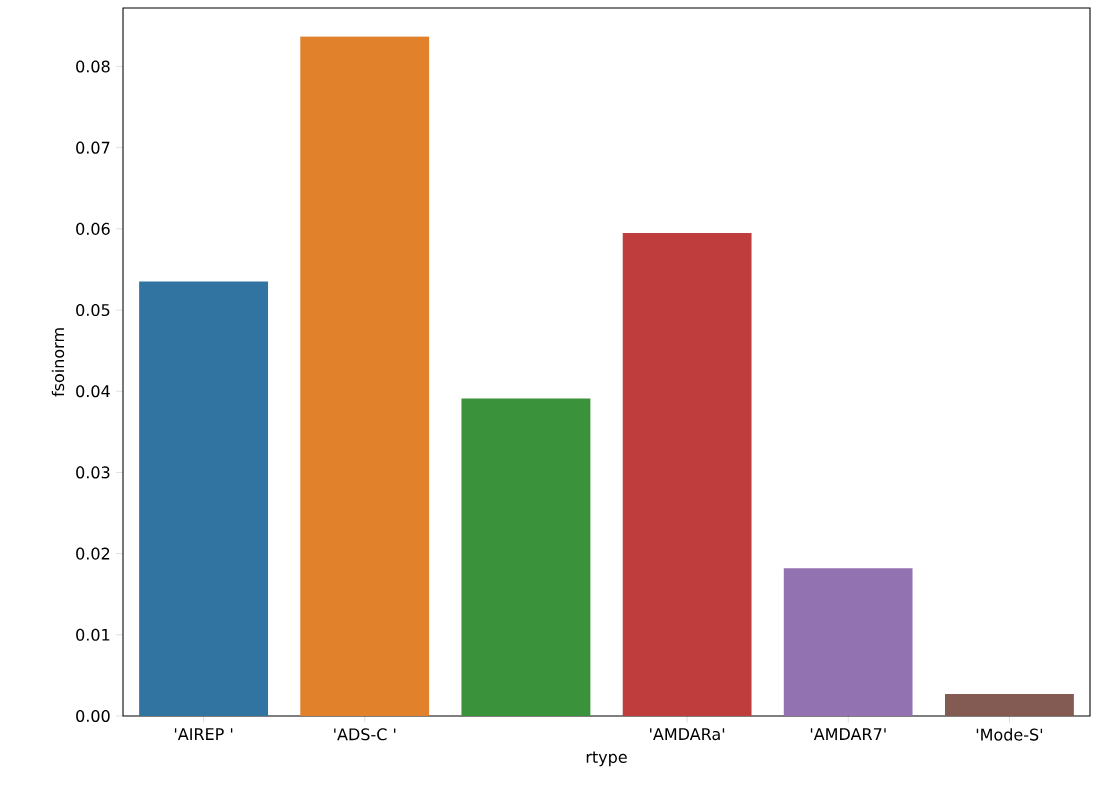  Describe the element at coordinates (58, 362) in the screenshot. I see `y-axis-title: fsoinorm` at that location.